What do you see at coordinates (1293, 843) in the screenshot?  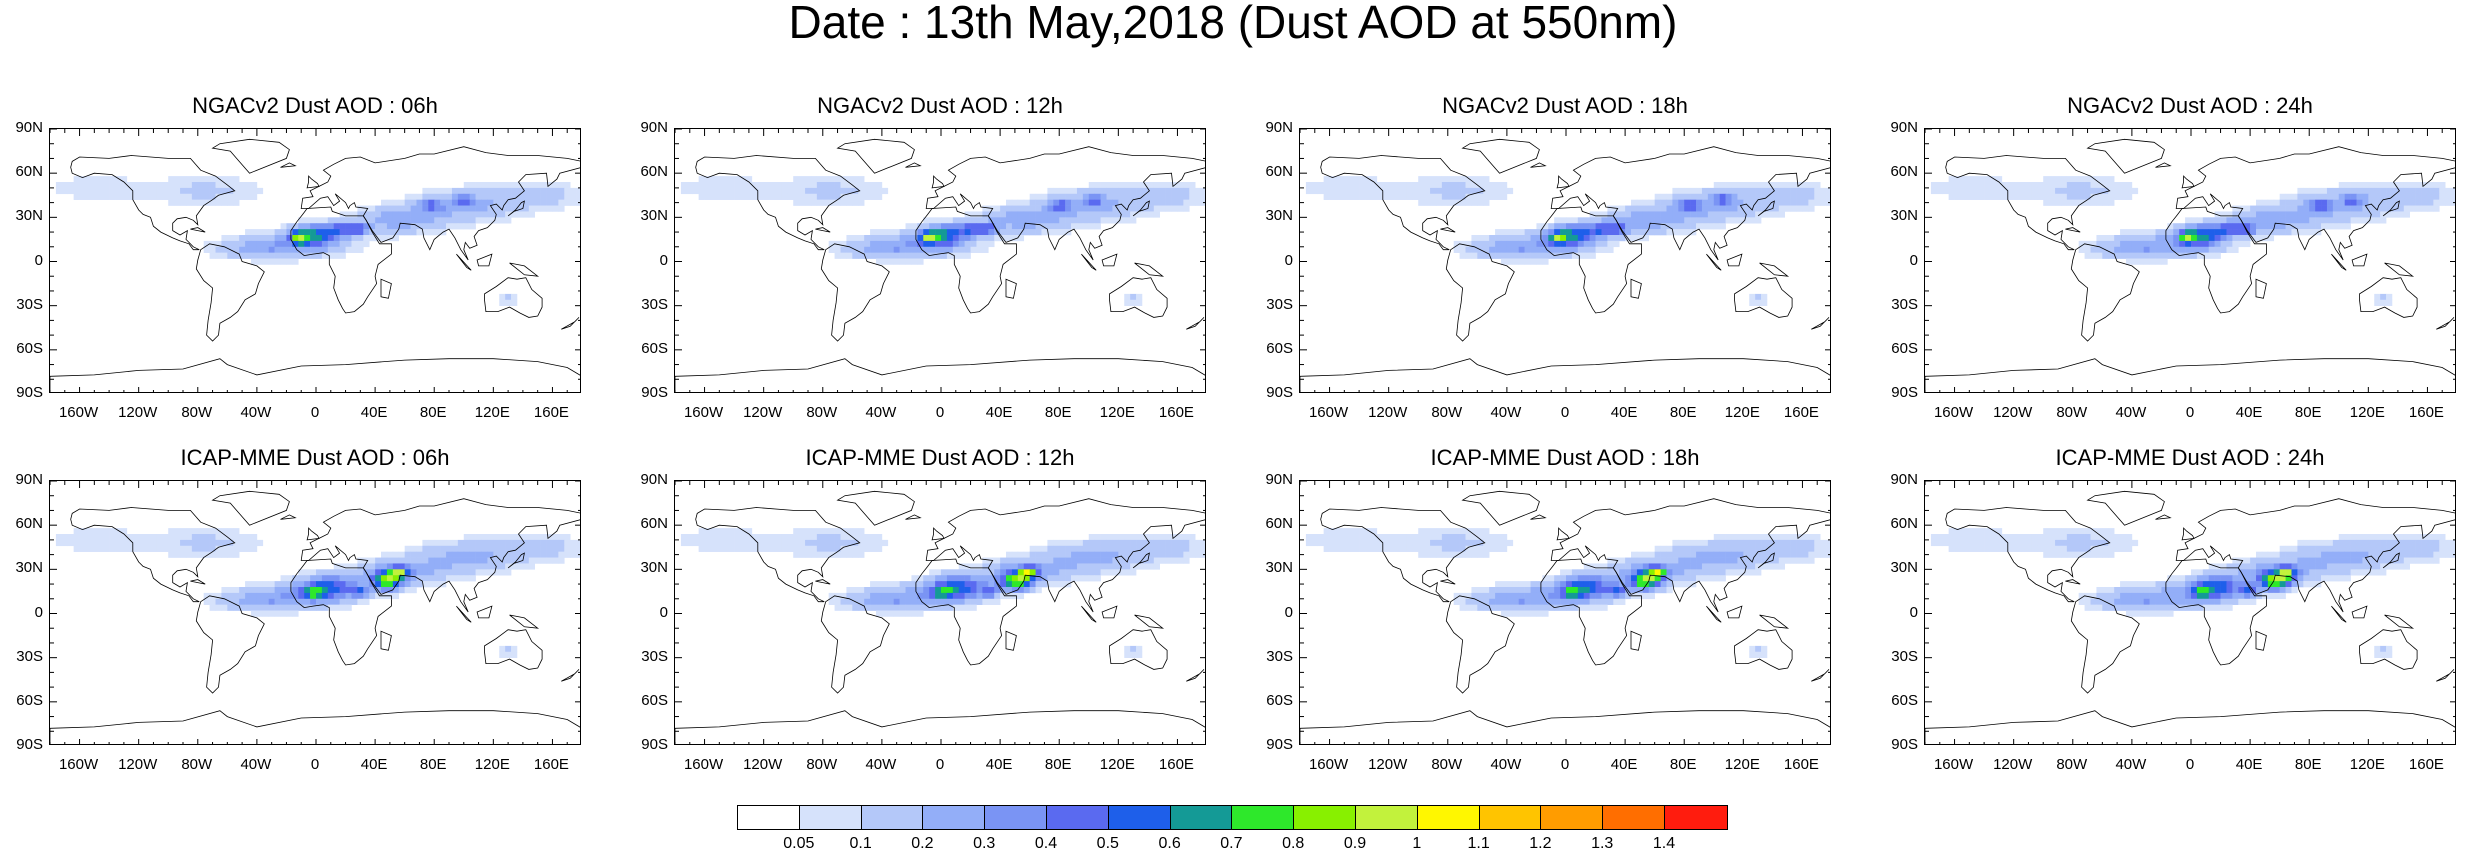 I see `colorbar-tick-label: 0.8` at bounding box center [1293, 843].